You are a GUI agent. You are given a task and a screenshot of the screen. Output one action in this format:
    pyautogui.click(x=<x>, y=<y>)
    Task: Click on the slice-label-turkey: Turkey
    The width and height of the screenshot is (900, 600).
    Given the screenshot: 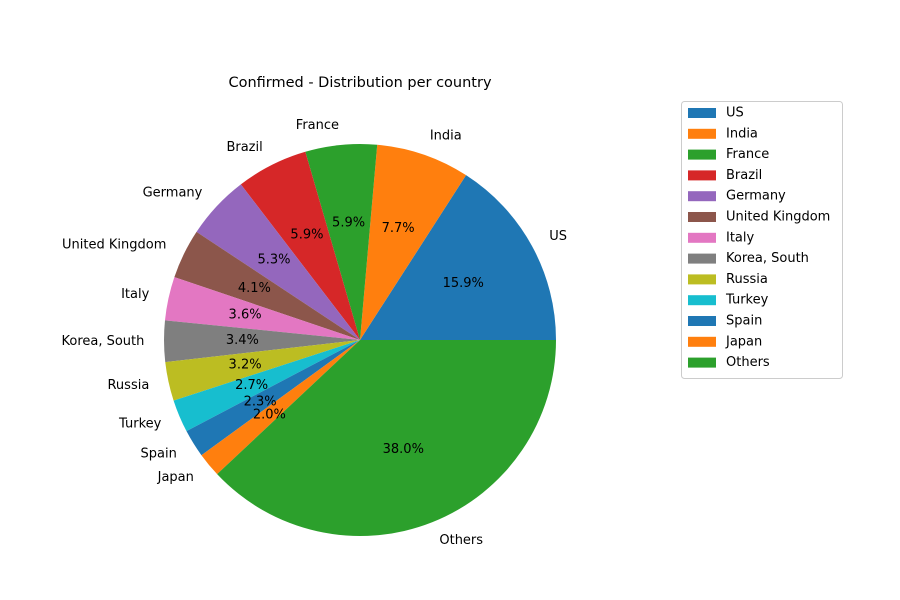 What is the action you would take?
    pyautogui.click(x=140, y=423)
    